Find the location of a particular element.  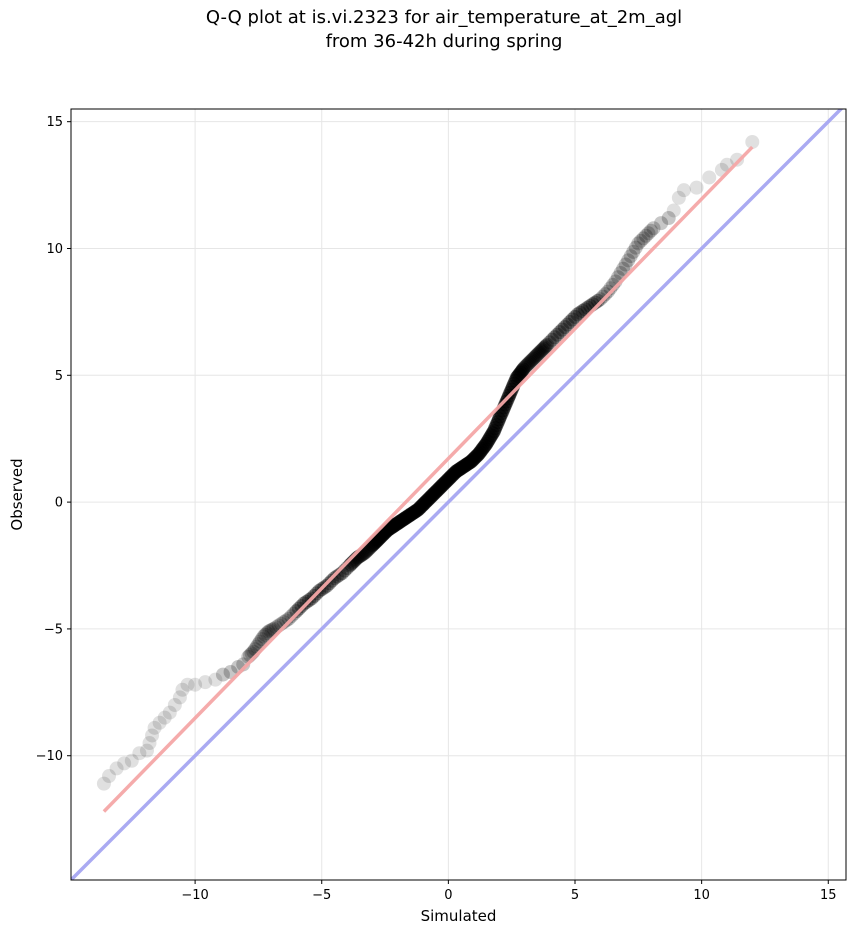

y-axis-label: Observed is located at coordinates (17, 494).